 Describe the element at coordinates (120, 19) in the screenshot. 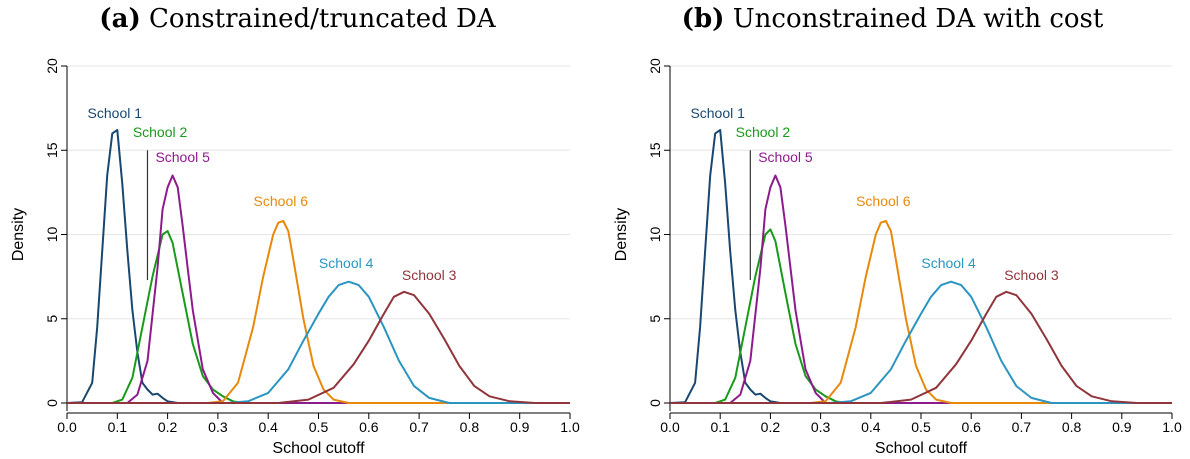

I see `panel-a-letter: (a)` at that location.